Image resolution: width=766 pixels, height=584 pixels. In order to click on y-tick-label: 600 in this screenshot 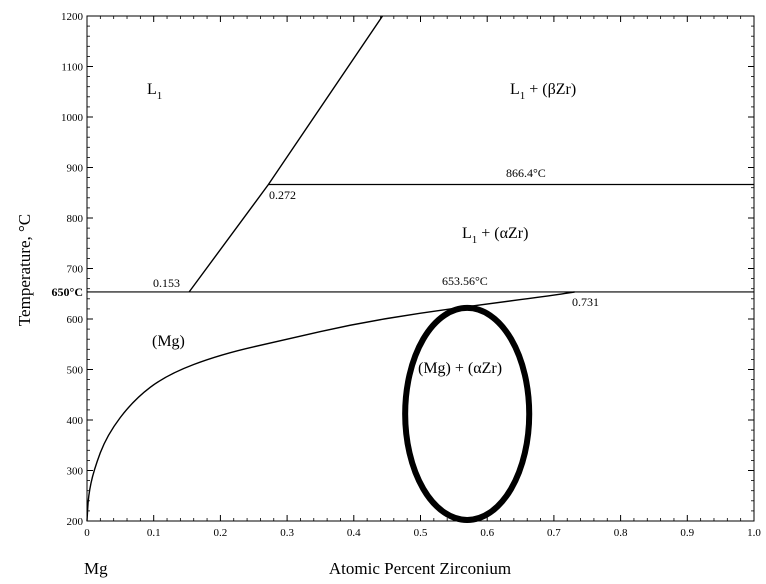, I will do `click(75, 320)`.